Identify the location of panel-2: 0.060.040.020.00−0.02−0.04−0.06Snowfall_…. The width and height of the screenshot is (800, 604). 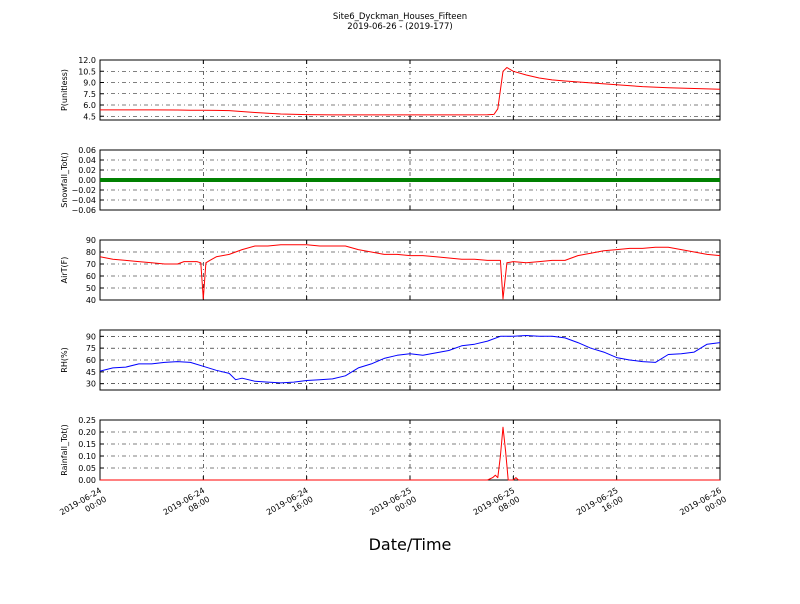
(390, 180).